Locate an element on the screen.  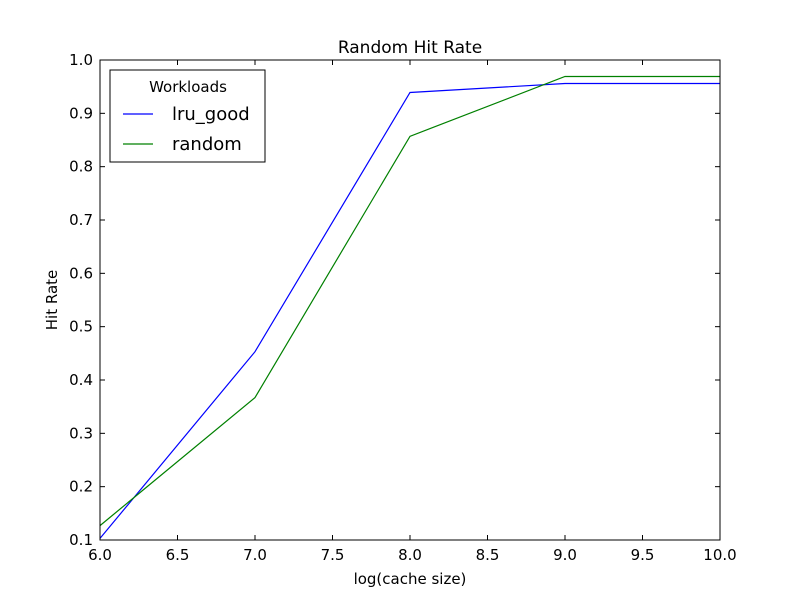
y-tick-label: 0.5 is located at coordinates (81, 327).